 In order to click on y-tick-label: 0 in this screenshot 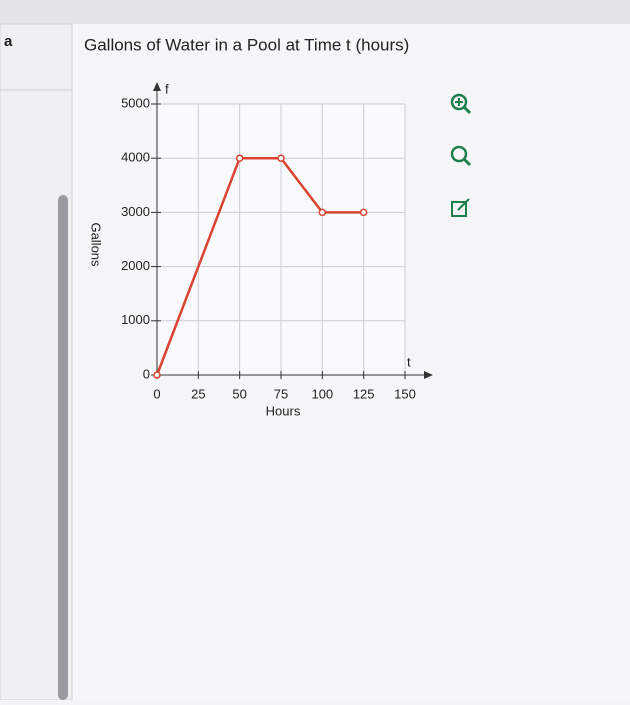, I will do `click(146, 373)`.